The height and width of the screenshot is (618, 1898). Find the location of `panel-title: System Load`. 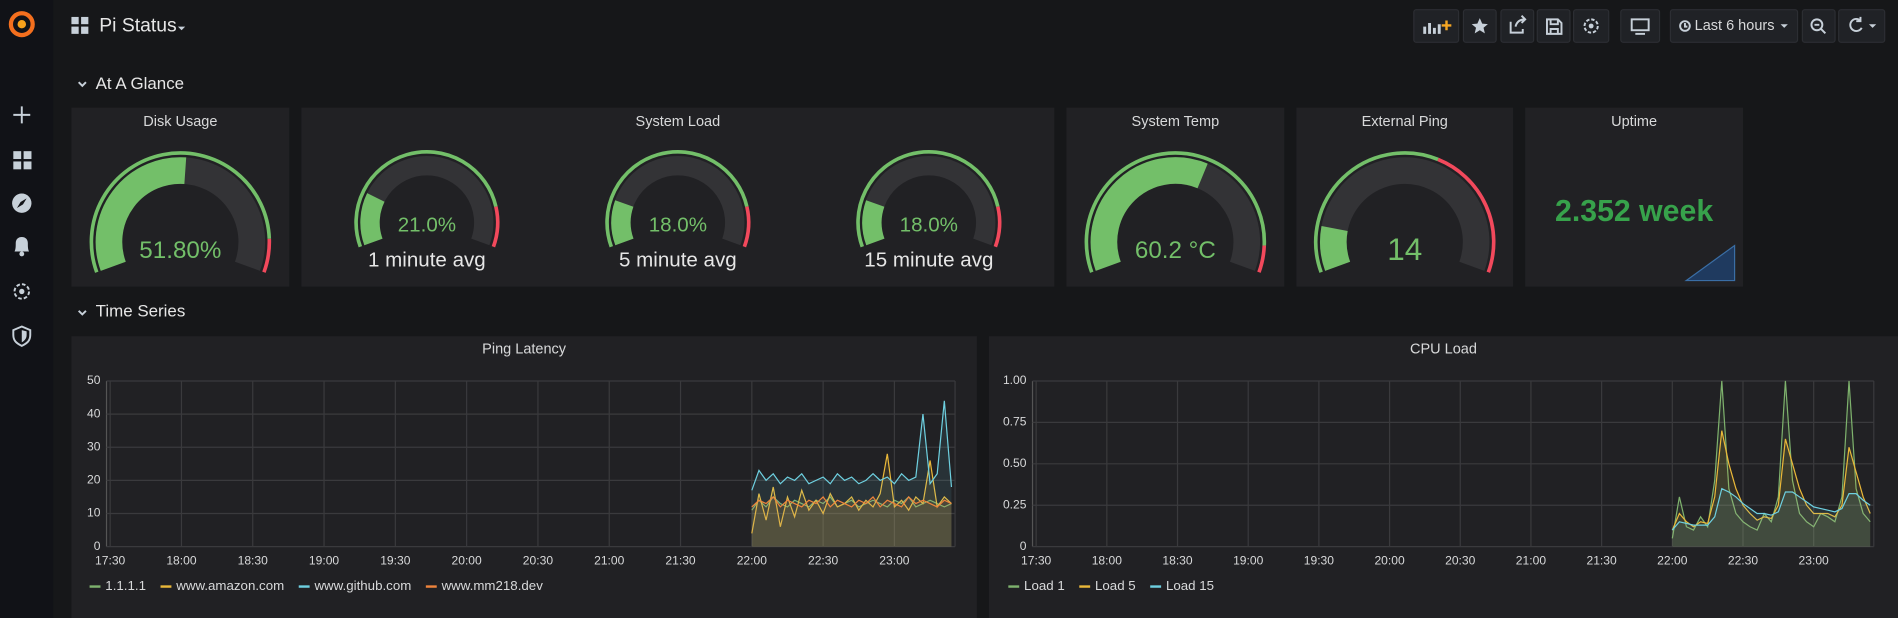

panel-title: System Load is located at coordinates (678, 122).